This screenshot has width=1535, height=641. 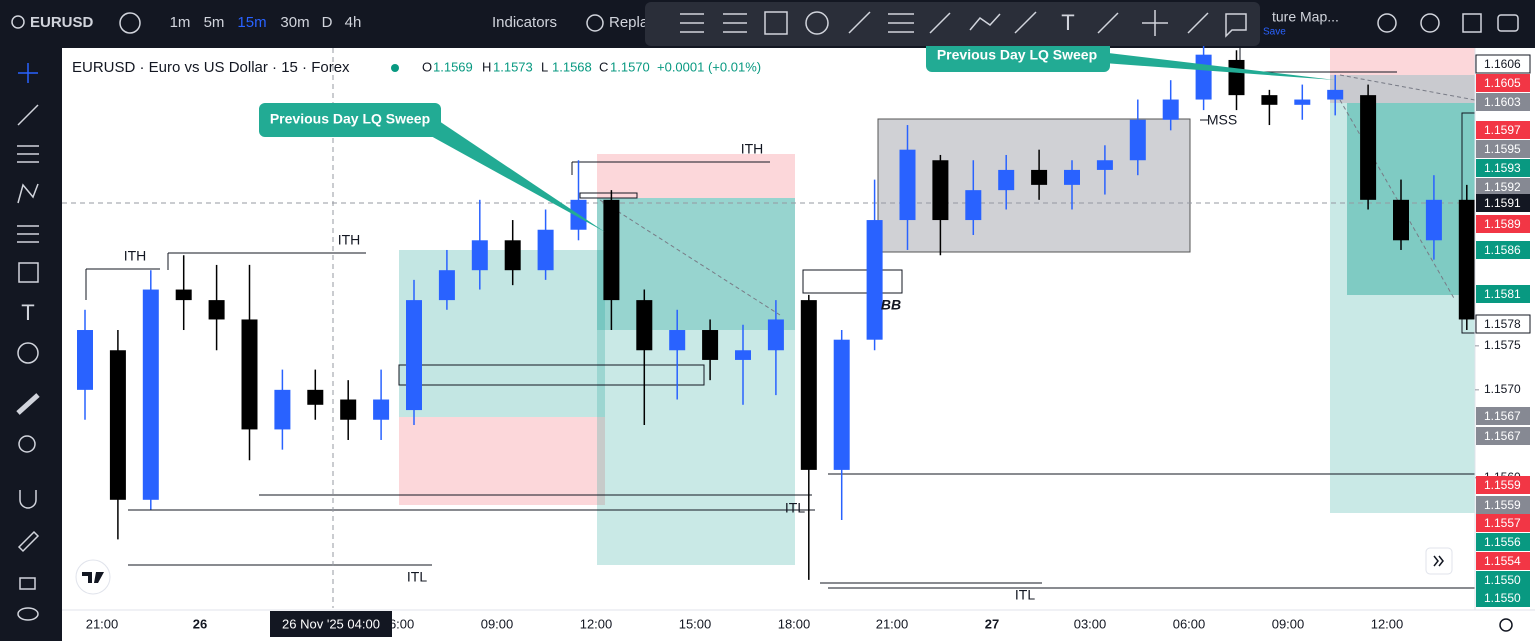 I want to click on price-tag-label: 1.1578, so click(x=1502, y=324).